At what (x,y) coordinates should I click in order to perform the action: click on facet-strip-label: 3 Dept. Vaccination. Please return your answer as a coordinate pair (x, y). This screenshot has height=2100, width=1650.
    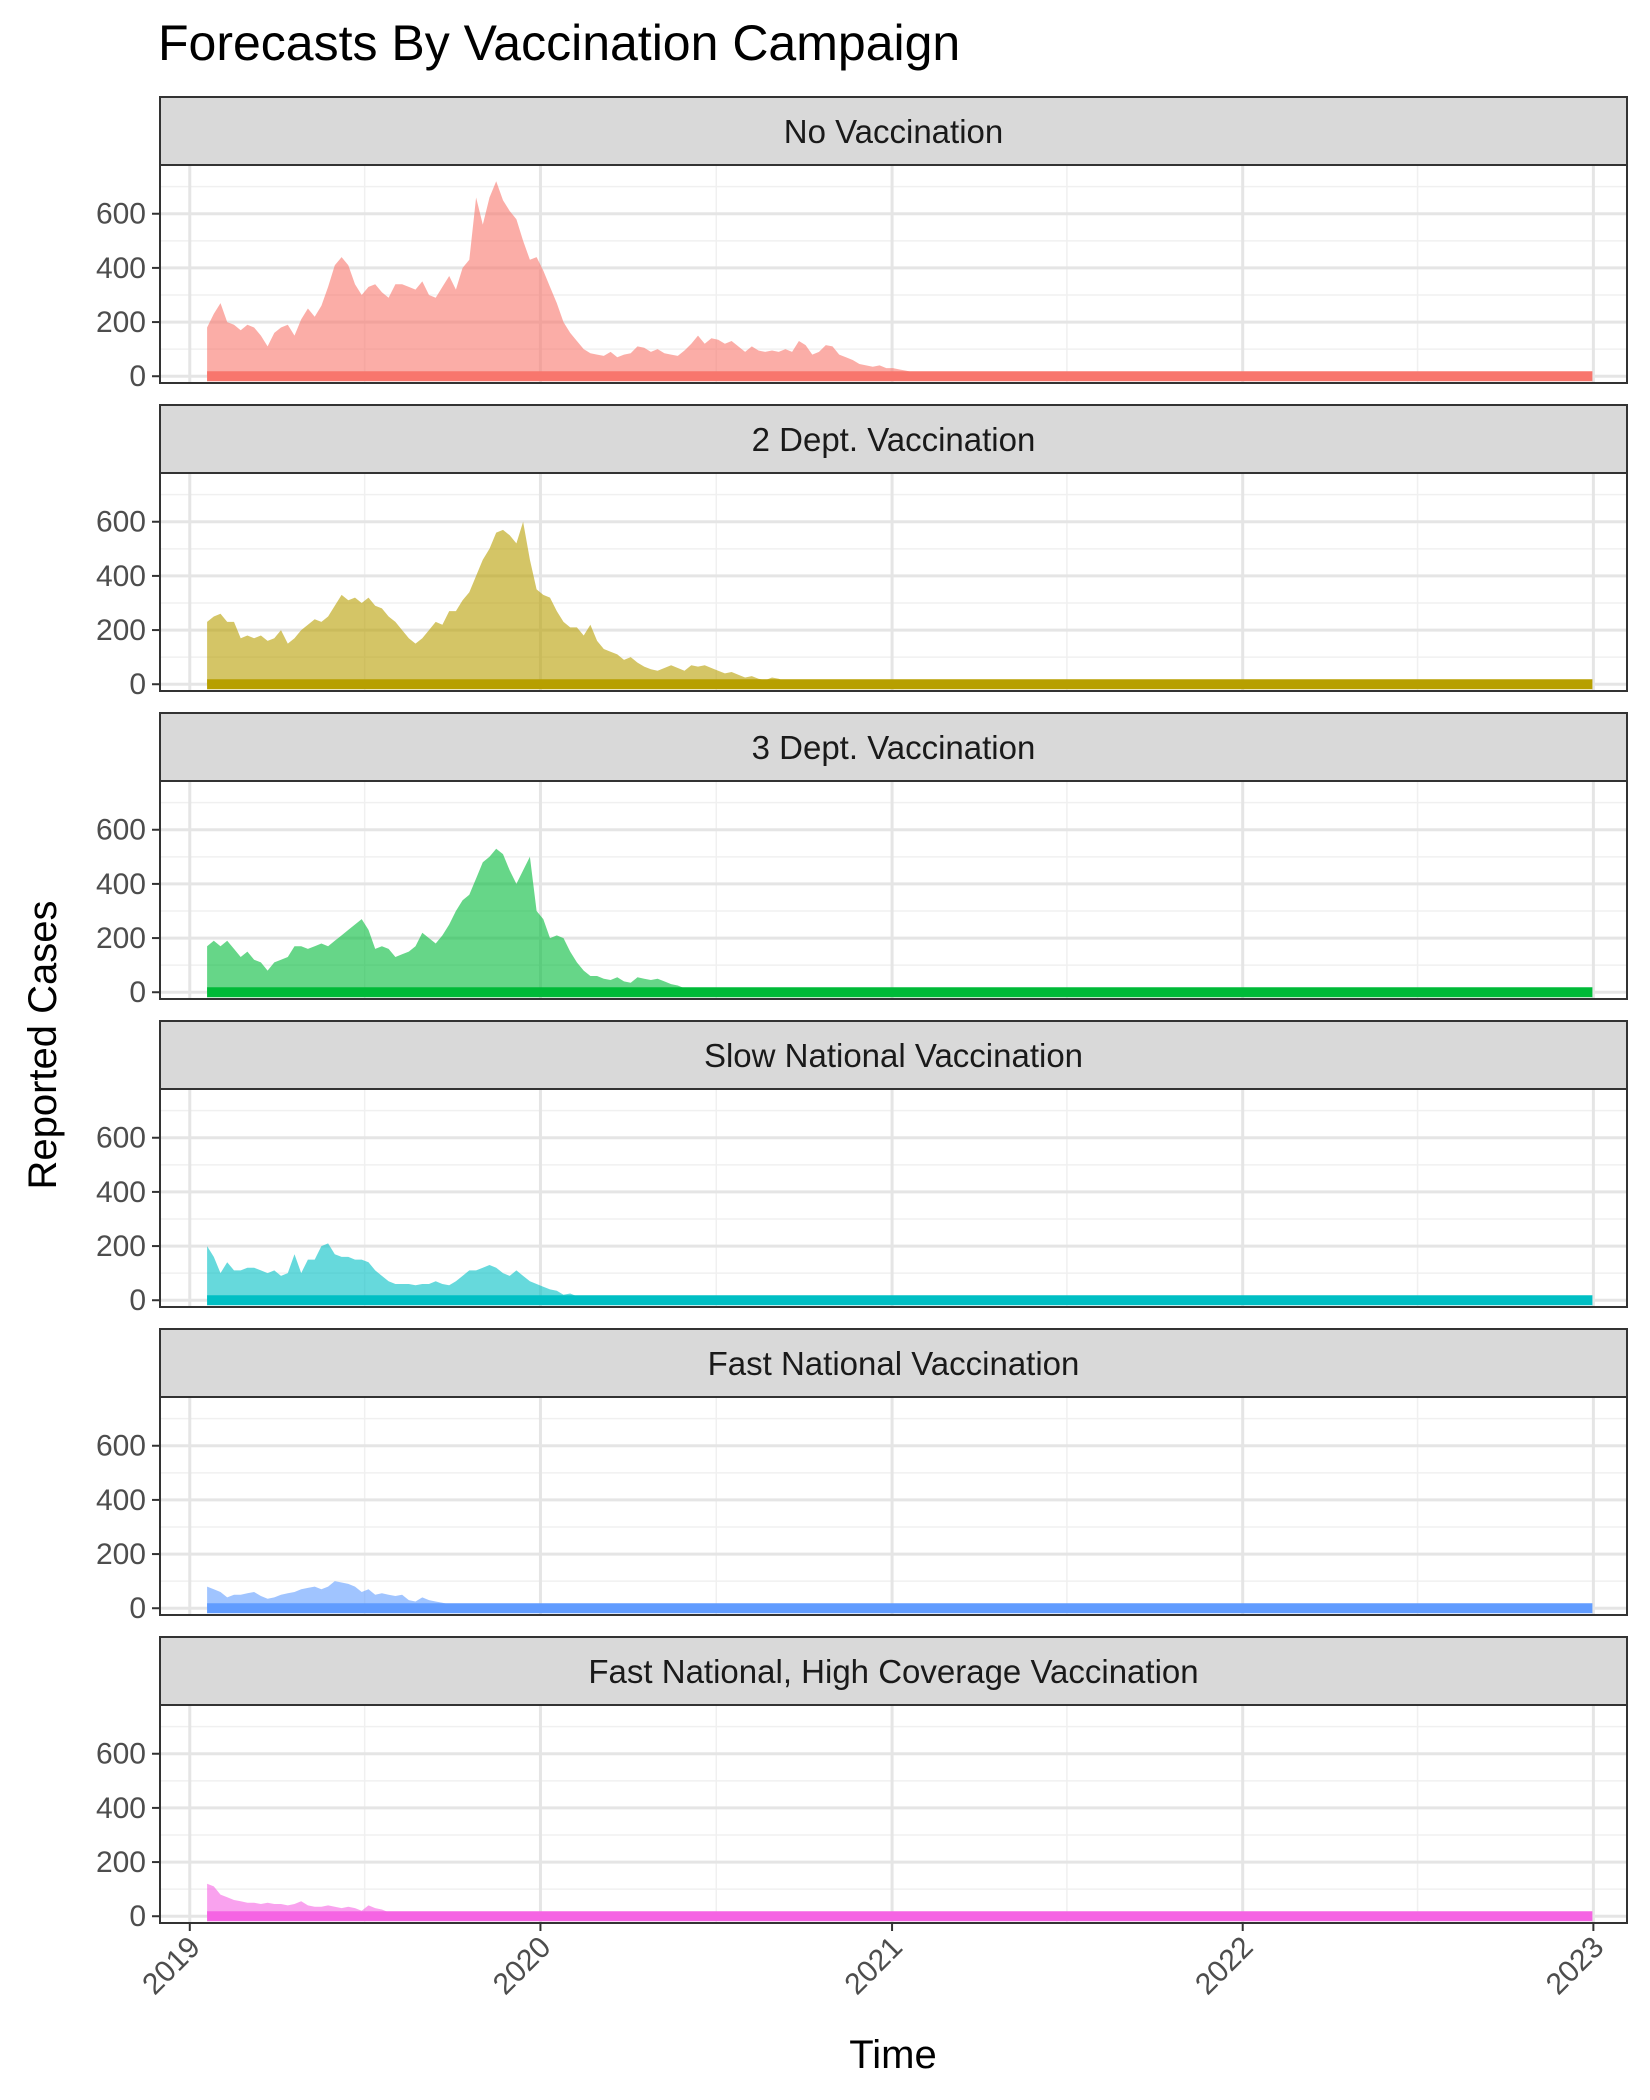
    Looking at the image, I should click on (894, 747).